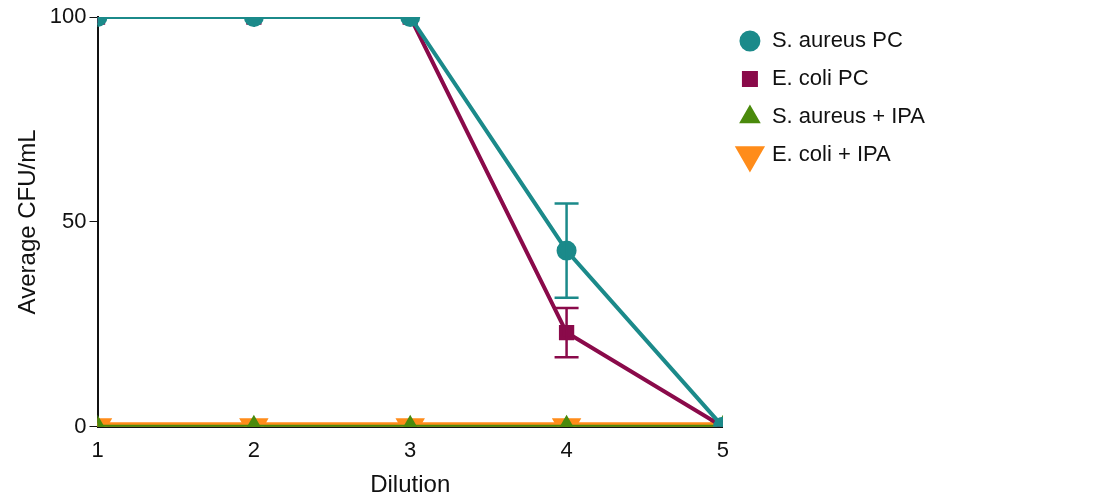  Describe the element at coordinates (80, 425) in the screenshot. I see `y-tick-label: 0` at that location.